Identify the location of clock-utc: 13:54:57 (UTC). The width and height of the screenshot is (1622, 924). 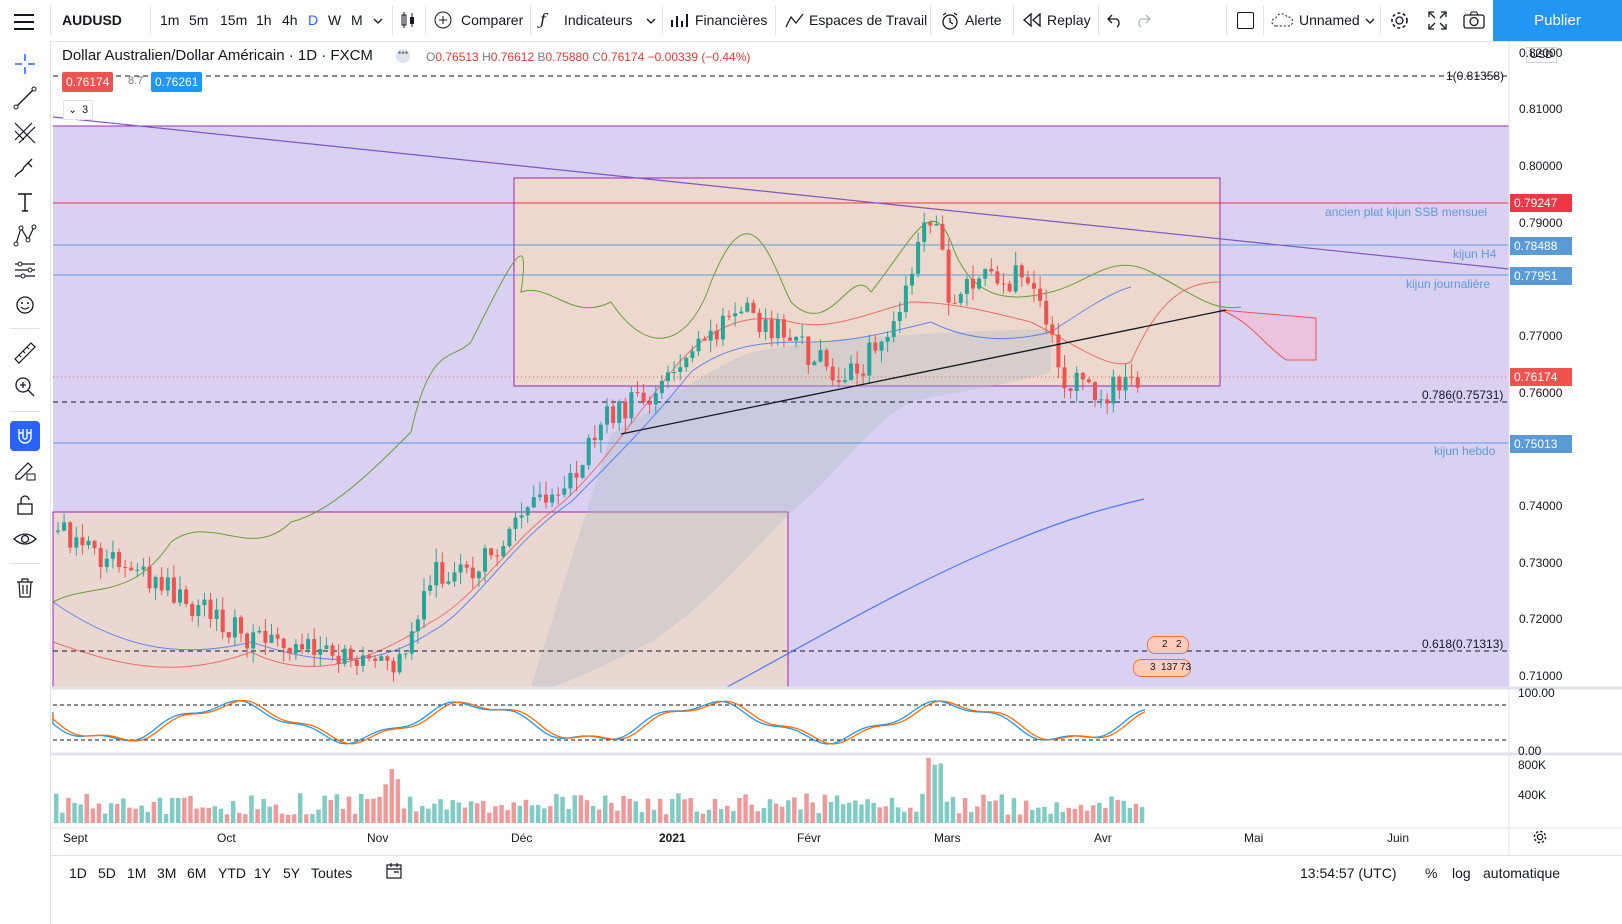
(1348, 873).